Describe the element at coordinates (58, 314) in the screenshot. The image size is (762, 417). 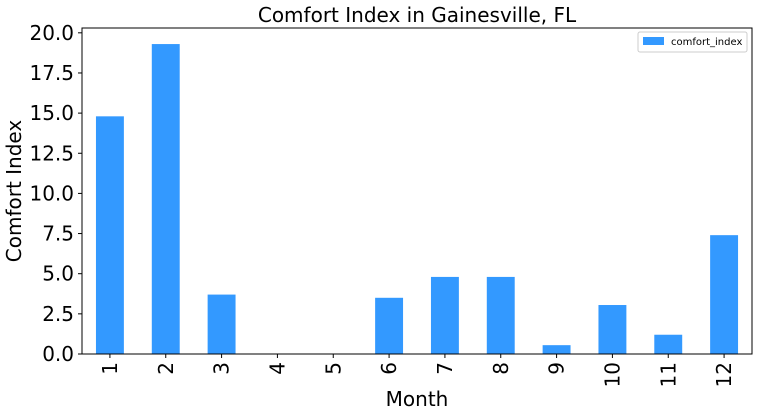
I see `y-tick-label: 2.5` at that location.